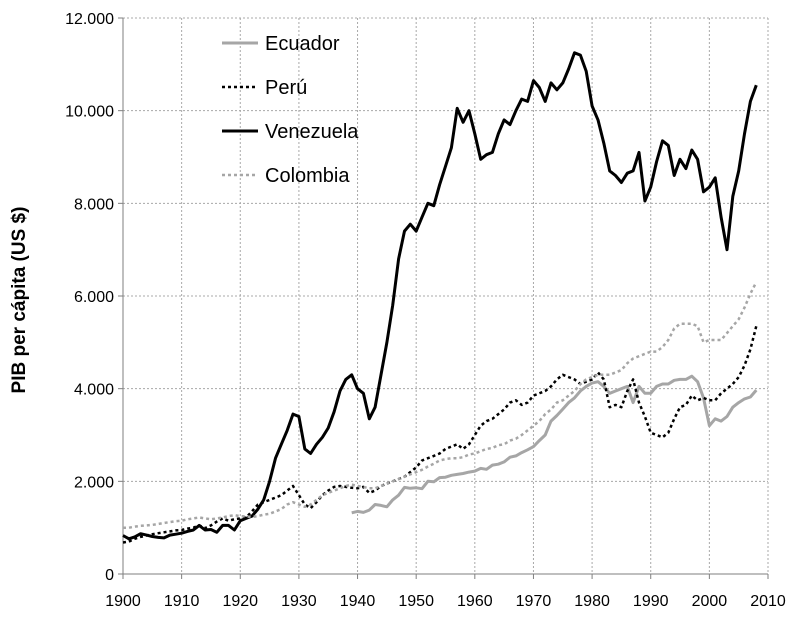 This screenshot has height=626, width=795. I want to click on x-tick-label: 1970, so click(534, 601).